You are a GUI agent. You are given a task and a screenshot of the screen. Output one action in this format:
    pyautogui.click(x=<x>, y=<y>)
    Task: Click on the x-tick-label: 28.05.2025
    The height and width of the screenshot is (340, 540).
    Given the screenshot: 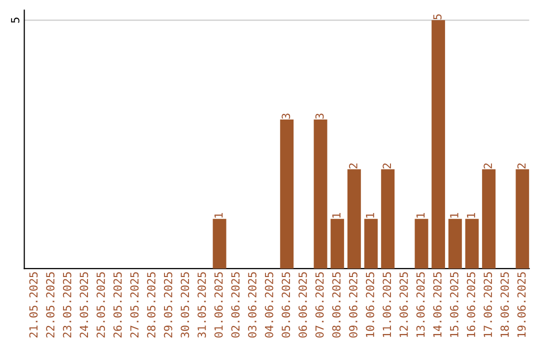 What is the action you would take?
    pyautogui.click(x=151, y=305)
    